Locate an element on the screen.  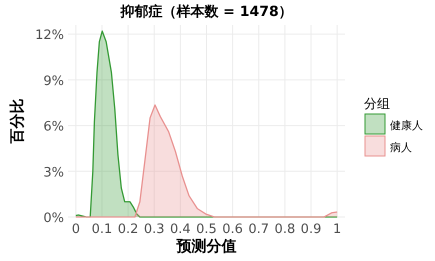
y-tick-label: 0% is located at coordinates (53, 218).